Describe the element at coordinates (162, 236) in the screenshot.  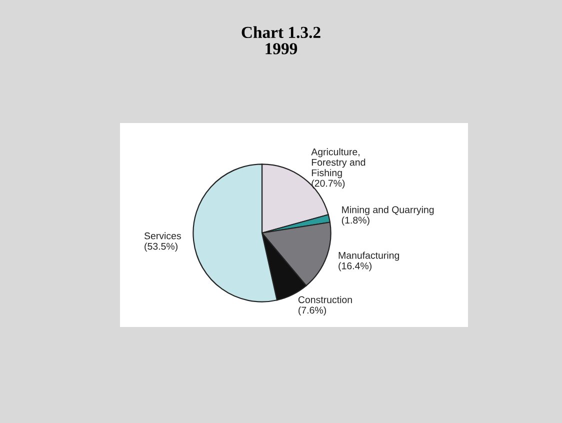
I see `slice-label: Services` at that location.